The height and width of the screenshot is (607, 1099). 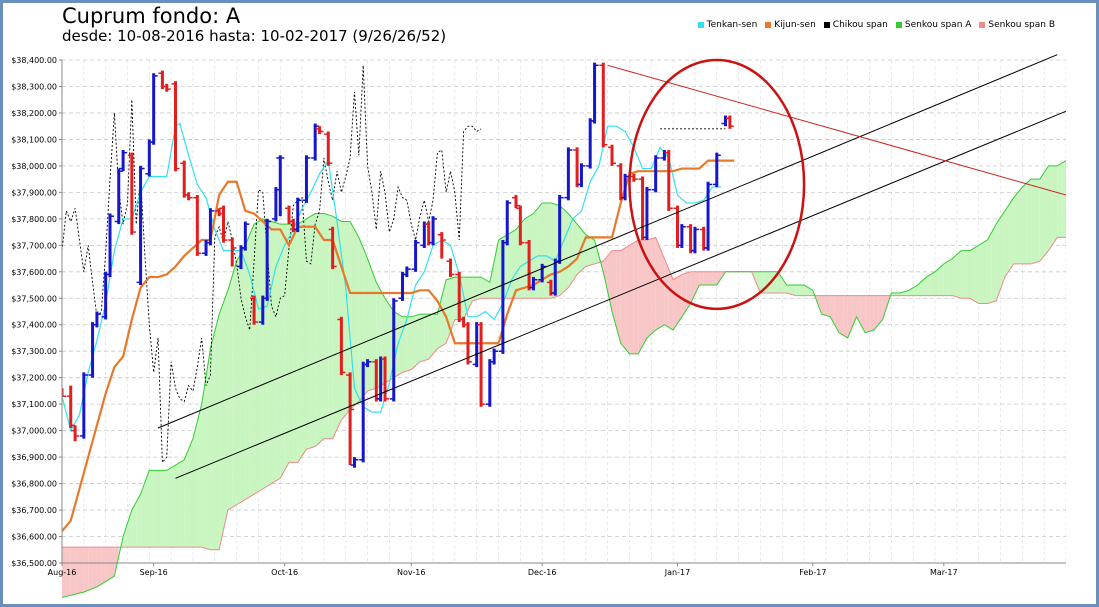 I want to click on x-tick-label: Sep-16, so click(x=154, y=572).